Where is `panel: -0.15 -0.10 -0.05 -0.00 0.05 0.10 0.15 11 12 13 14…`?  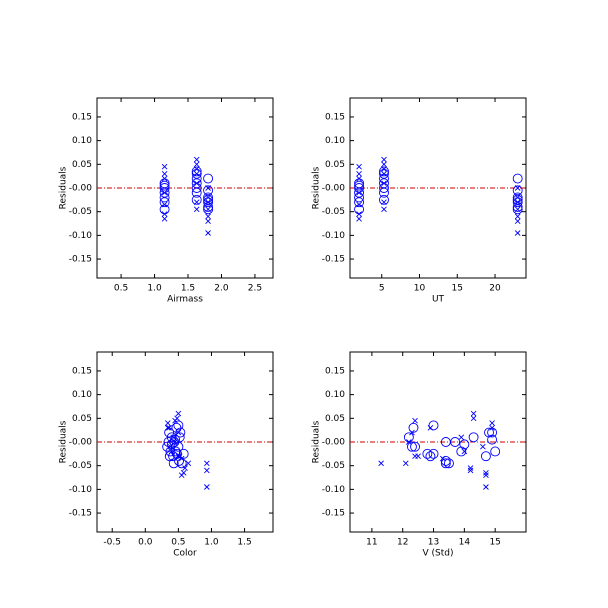
panel: -0.15 -0.10 -0.05 -0.00 0.05 0.10 0.15 11 12 13 14… is located at coordinates (419, 455).